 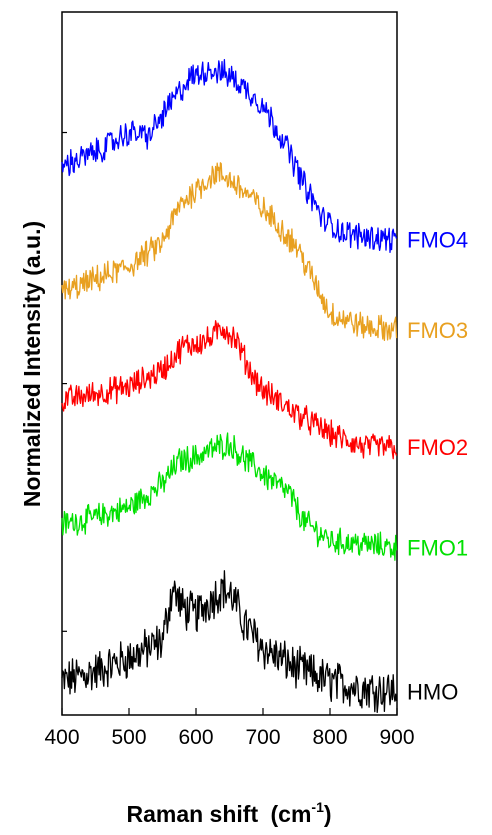 I want to click on x-axis-label-unit: (cm, so click(x=291, y=814).